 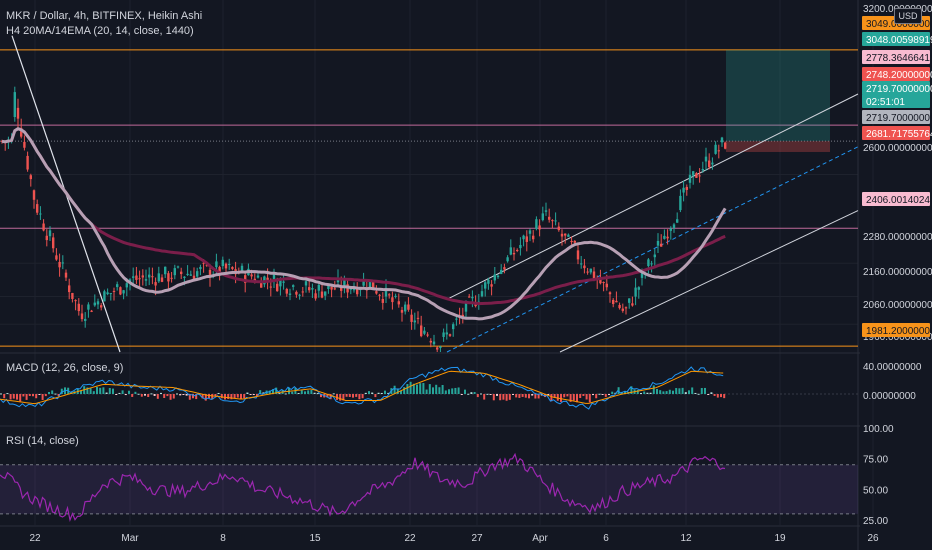 I want to click on time-axis-label: Apr, so click(x=540, y=538).